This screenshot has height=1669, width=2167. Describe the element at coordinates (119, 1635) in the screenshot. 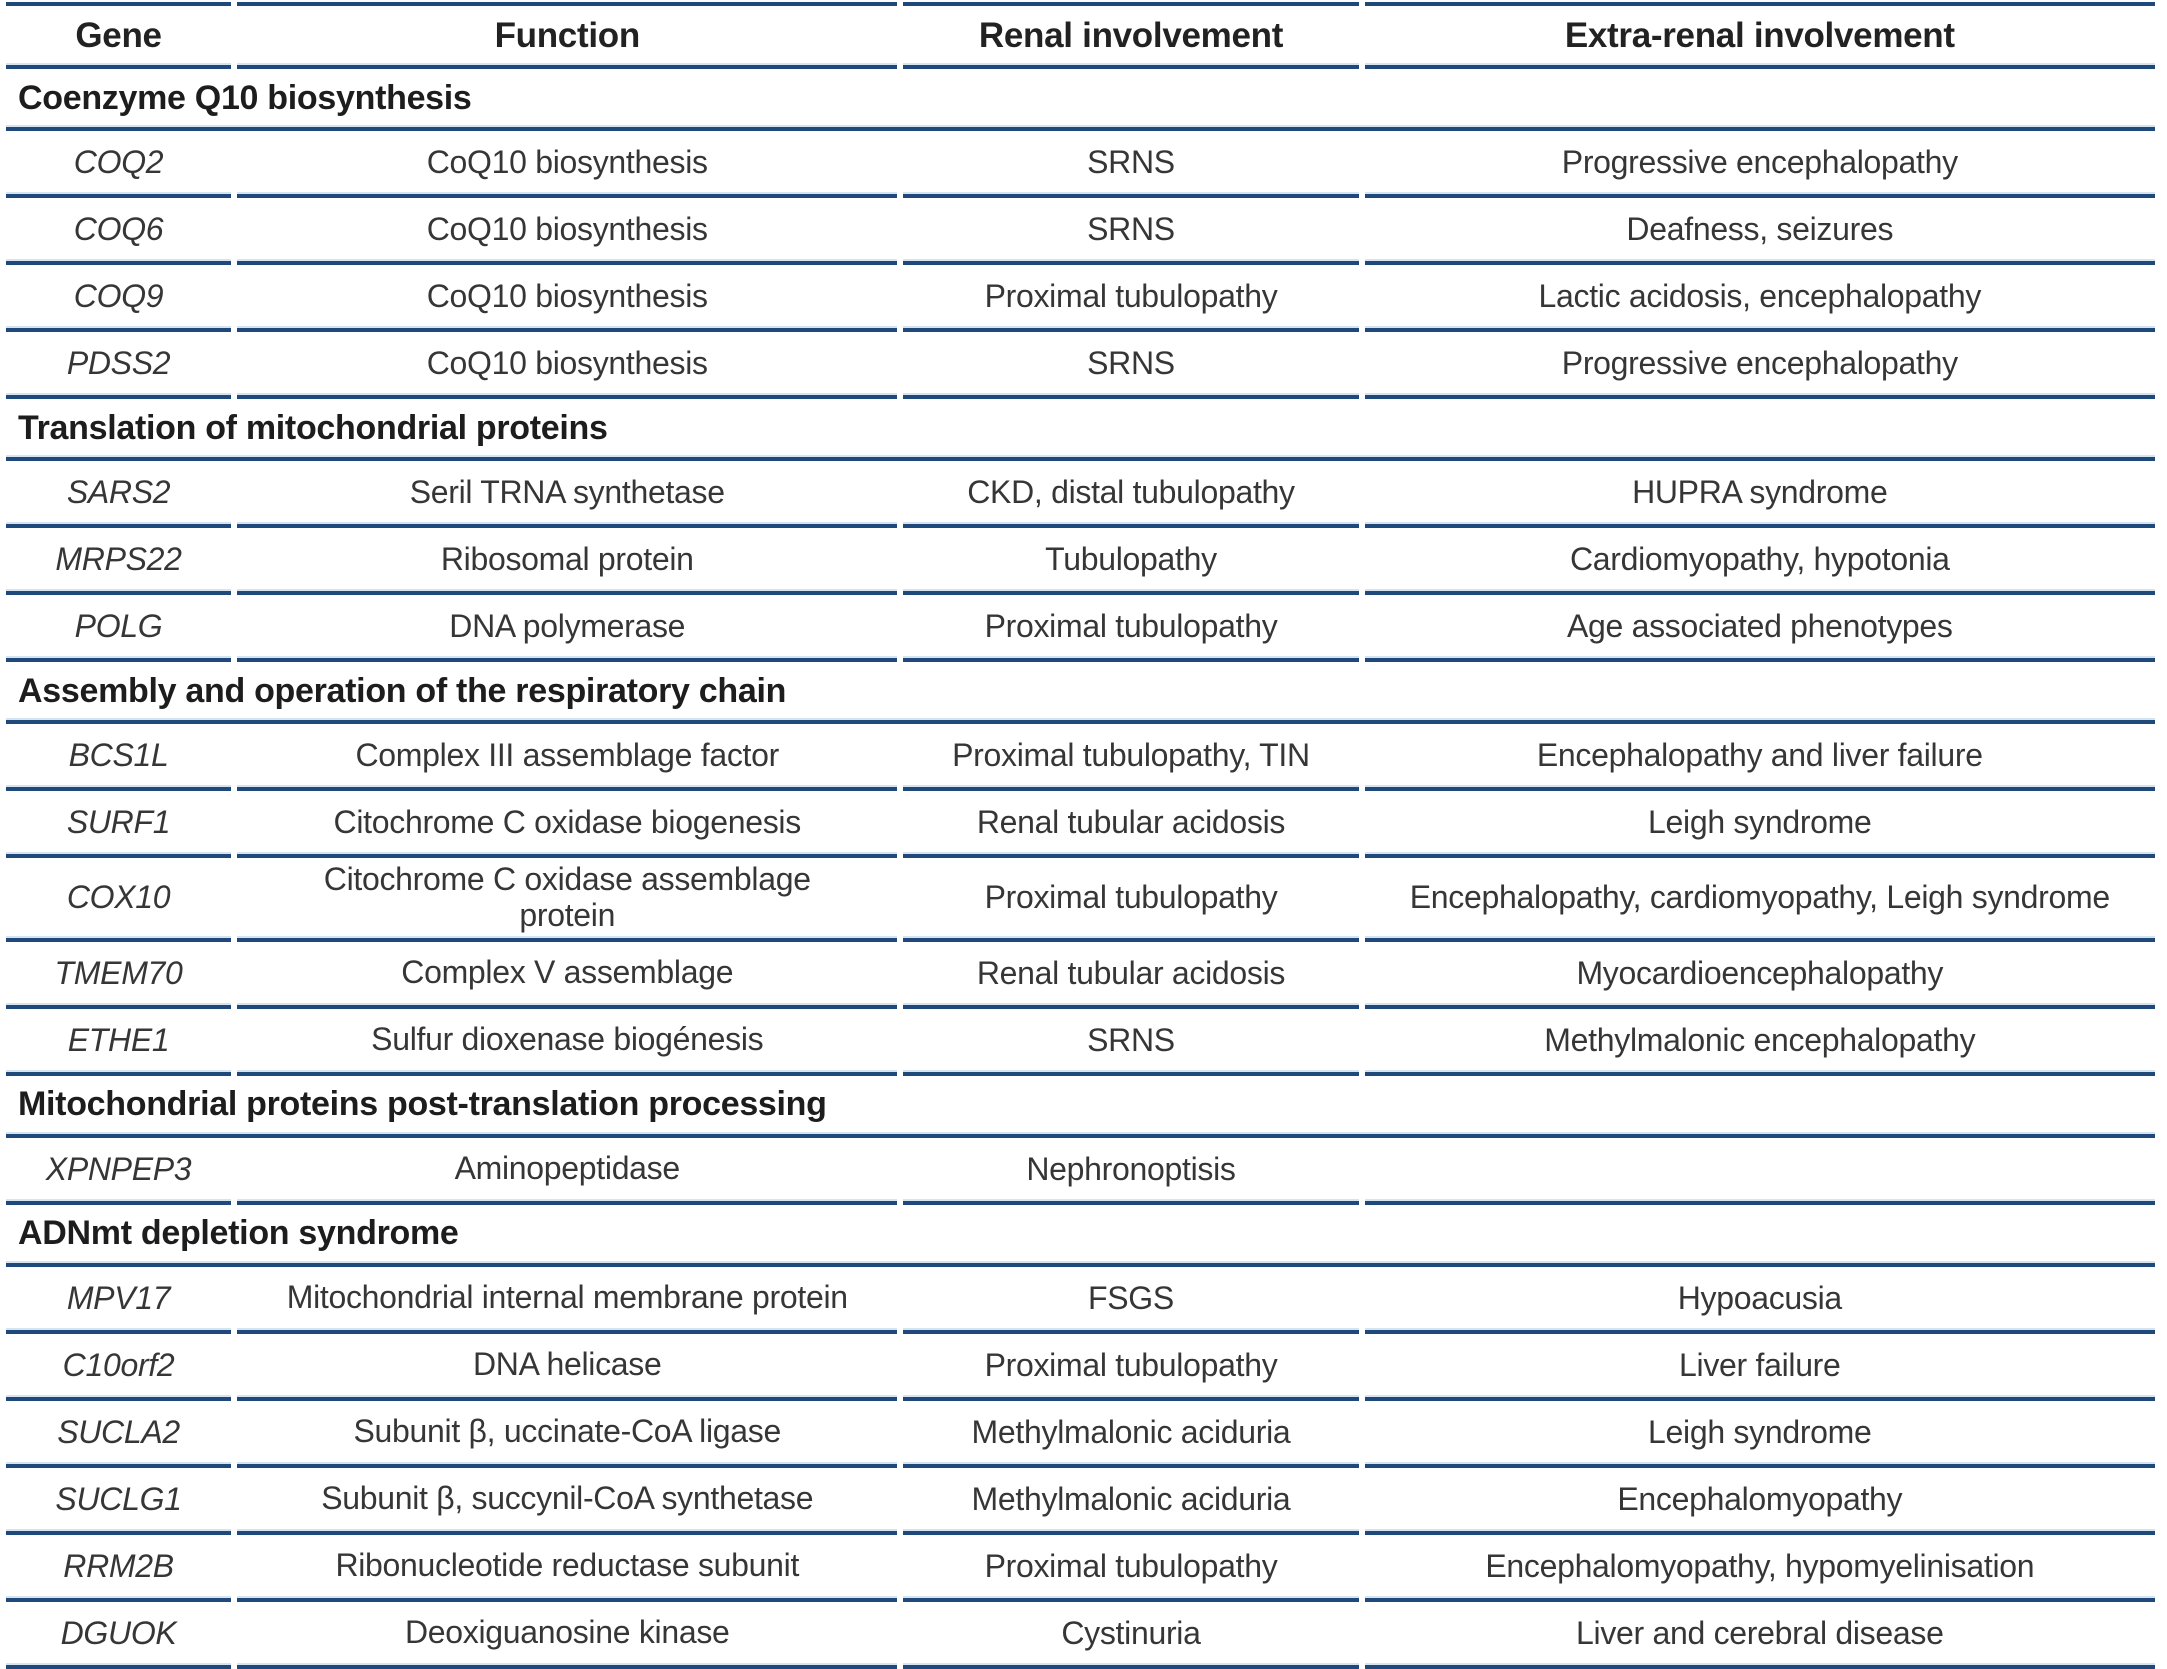

I see `gene-cell: DGUOK` at that location.